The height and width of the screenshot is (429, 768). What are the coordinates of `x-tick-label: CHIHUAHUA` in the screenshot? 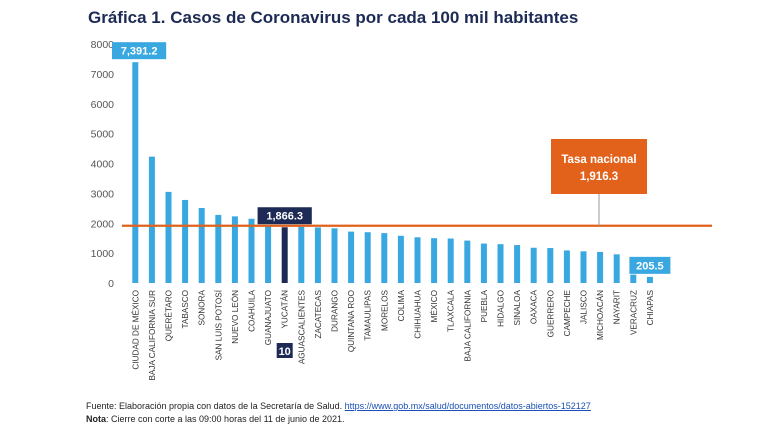 It's located at (418, 313).